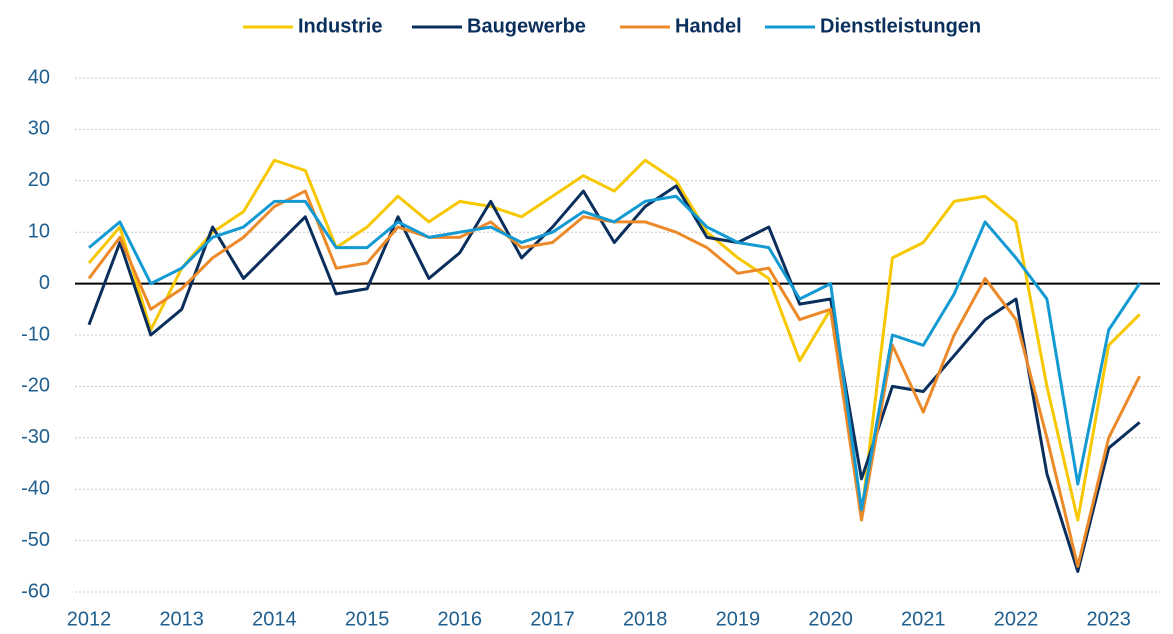 The image size is (1173, 634). I want to click on y-tick-label: -20, so click(35, 386).